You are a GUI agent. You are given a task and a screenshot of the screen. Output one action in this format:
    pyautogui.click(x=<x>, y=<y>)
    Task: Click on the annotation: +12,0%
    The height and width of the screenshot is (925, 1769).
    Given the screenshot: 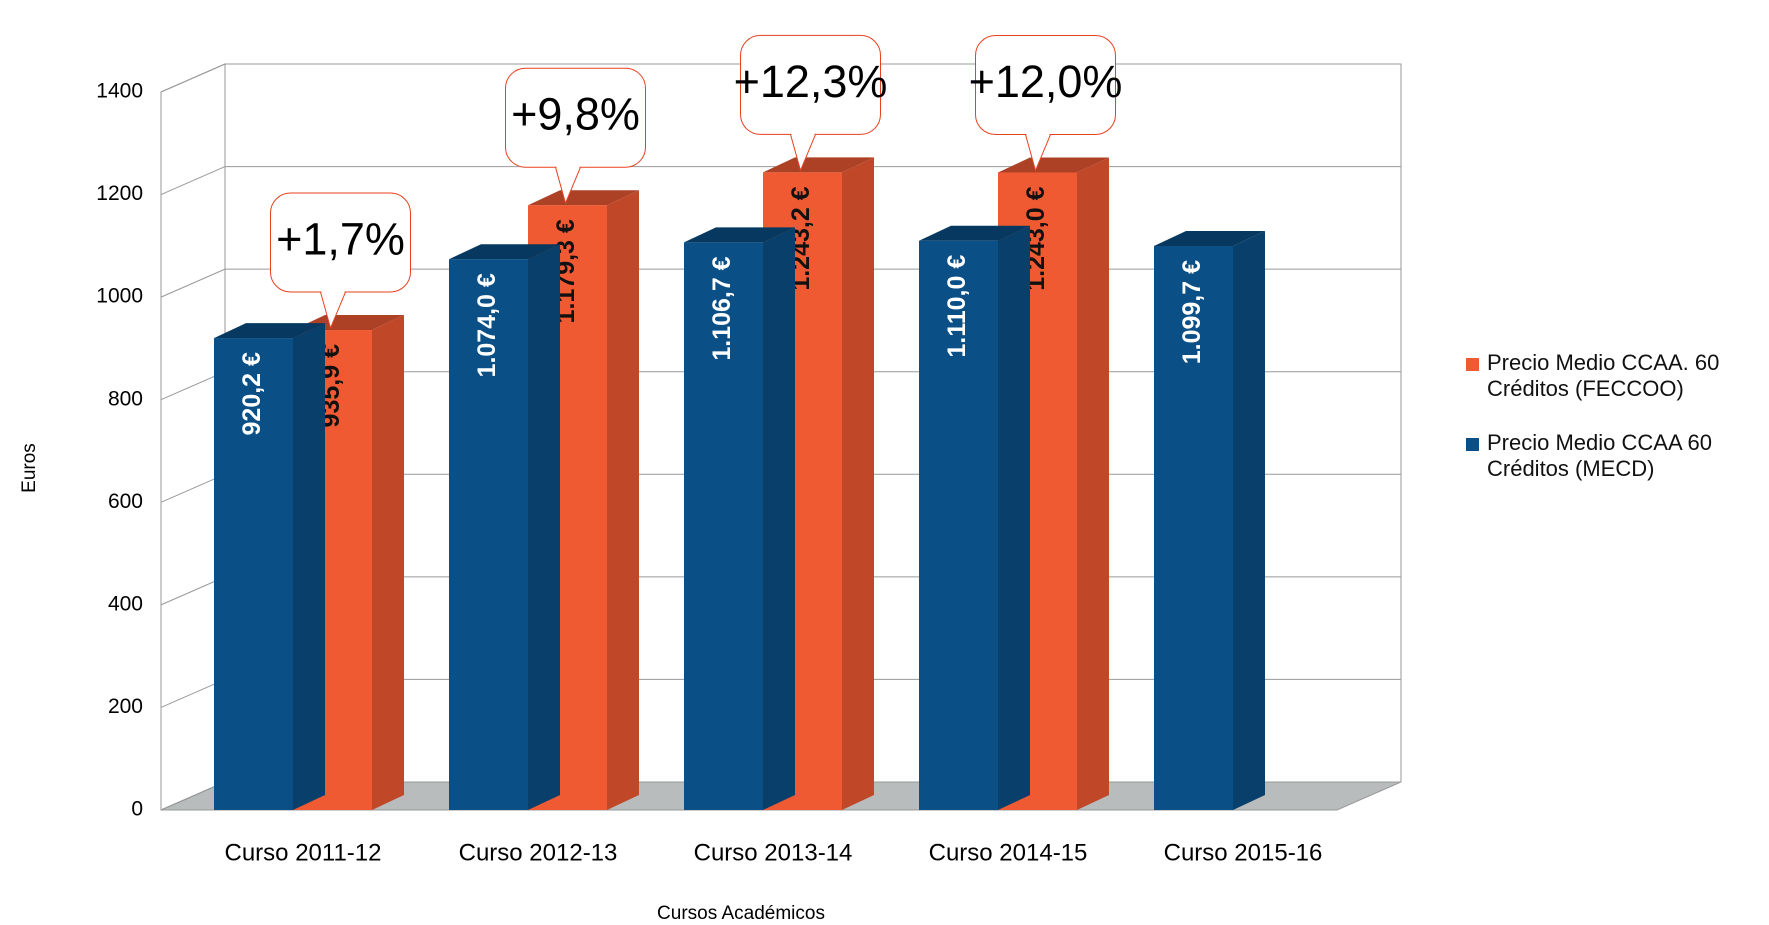 What is the action you would take?
    pyautogui.click(x=1046, y=81)
    